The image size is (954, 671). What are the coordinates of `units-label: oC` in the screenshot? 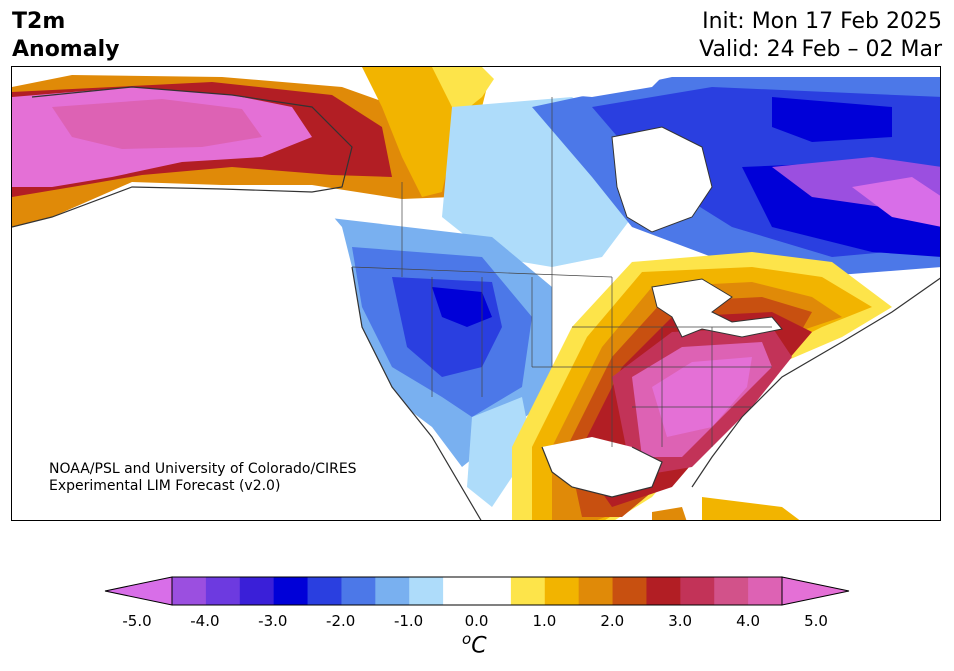 It's located at (474, 644).